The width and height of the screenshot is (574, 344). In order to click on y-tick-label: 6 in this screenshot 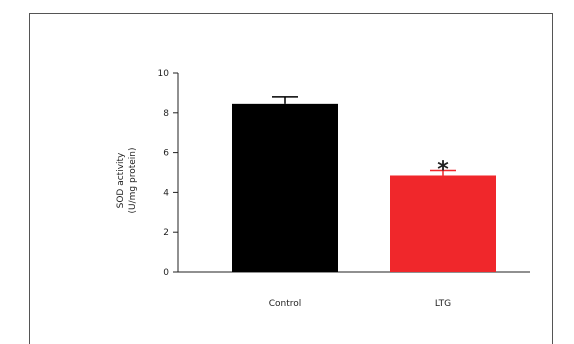, I will do `click(166, 154)`.